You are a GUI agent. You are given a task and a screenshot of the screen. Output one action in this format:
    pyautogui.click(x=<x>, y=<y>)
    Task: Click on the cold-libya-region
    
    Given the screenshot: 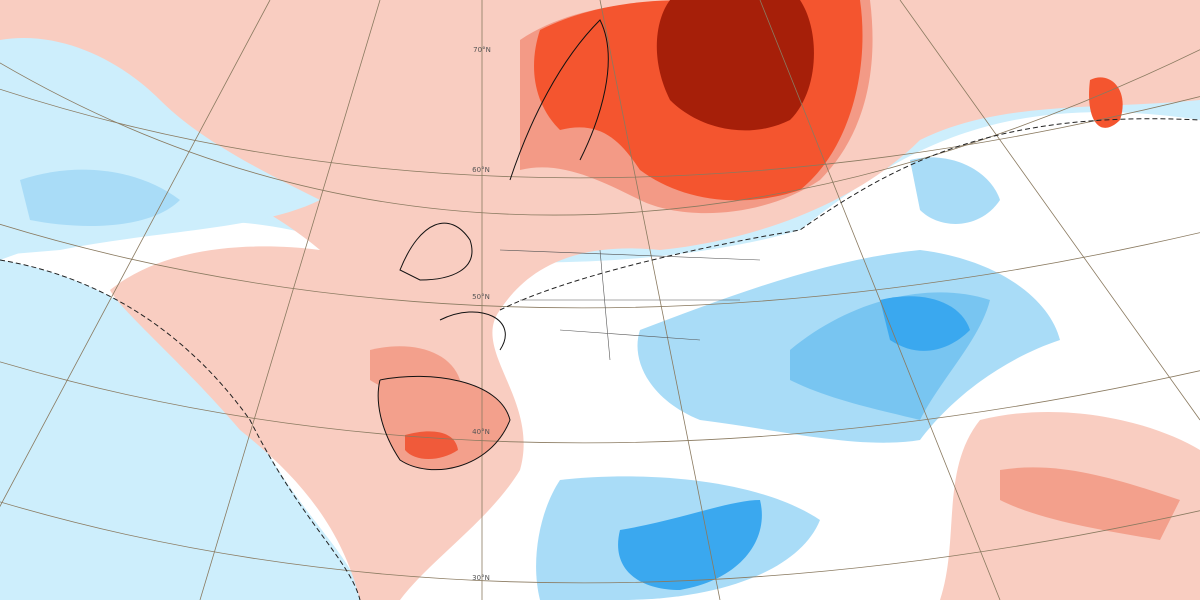 What is the action you would take?
    pyautogui.click(x=690, y=545)
    